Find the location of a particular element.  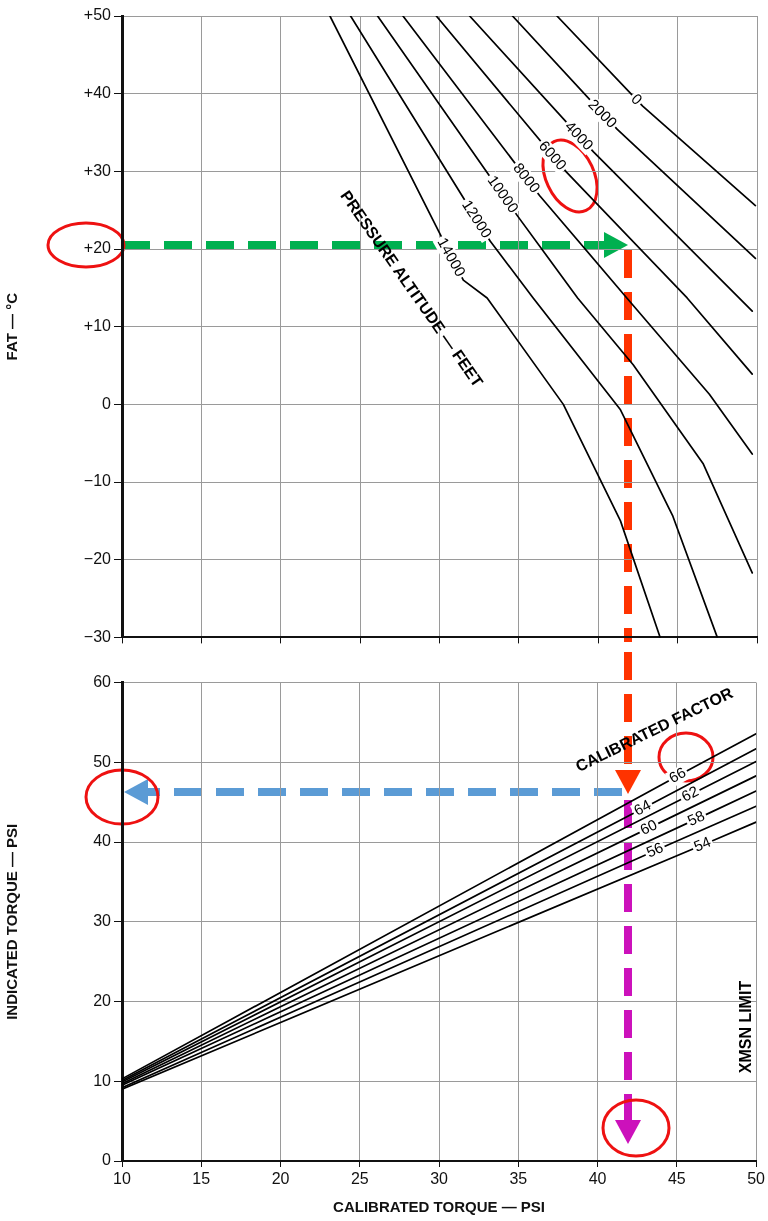

x-tick-label: 45 is located at coordinates (676, 1179).